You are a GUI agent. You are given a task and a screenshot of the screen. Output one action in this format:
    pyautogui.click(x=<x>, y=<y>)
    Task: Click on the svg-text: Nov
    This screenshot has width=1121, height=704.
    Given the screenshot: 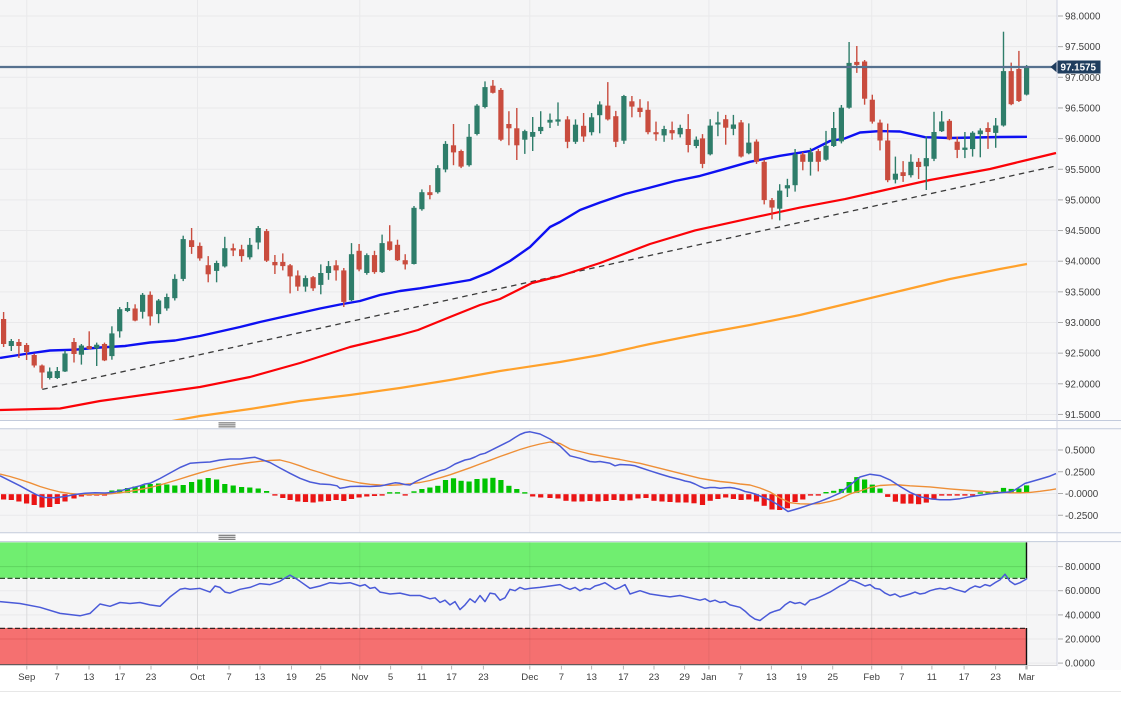 What is the action you would take?
    pyautogui.click(x=359, y=677)
    